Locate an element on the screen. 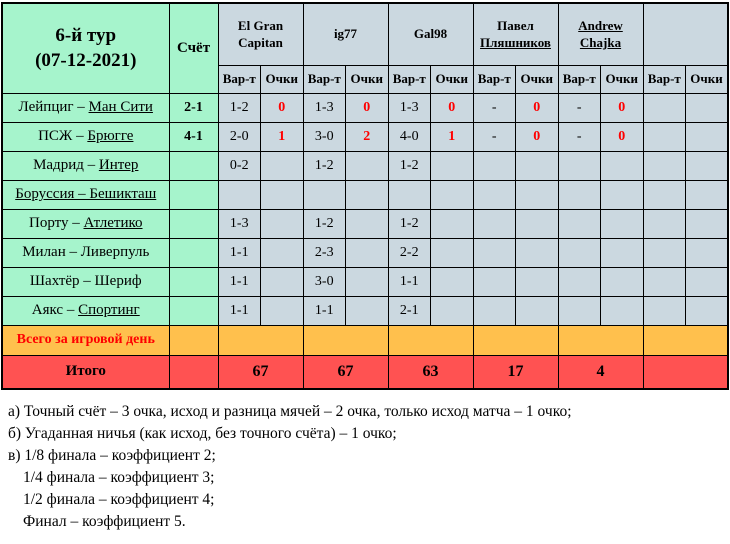 The image size is (730, 544). prediction-cell: 2-3 is located at coordinates (324, 252).